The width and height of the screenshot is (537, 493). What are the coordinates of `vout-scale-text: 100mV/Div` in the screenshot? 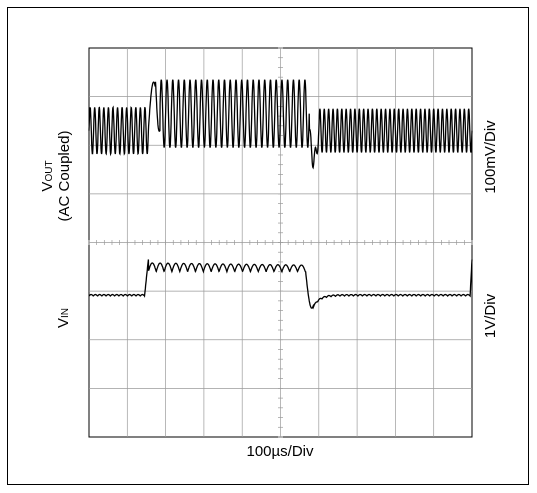 It's located at (490, 157).